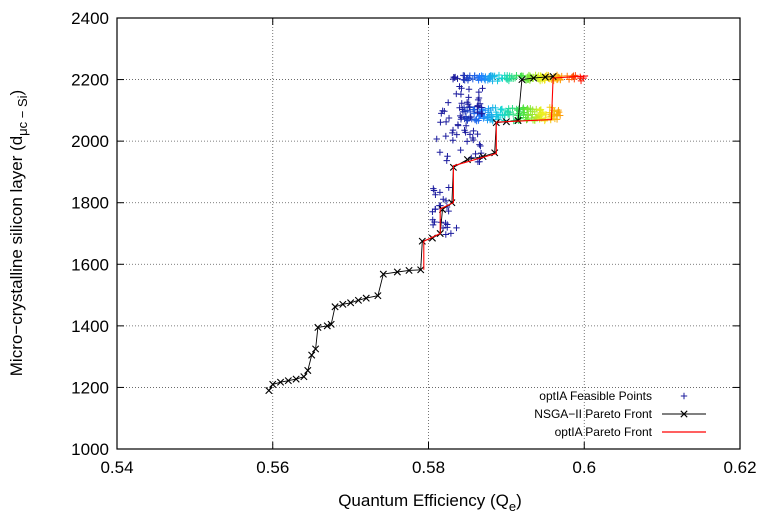 Image resolution: width=761 pixels, height=513 pixels. What do you see at coordinates (16, 256) in the screenshot?
I see `y-axis-title-main: Micro−crystalline silicon layer (d` at bounding box center [16, 256].